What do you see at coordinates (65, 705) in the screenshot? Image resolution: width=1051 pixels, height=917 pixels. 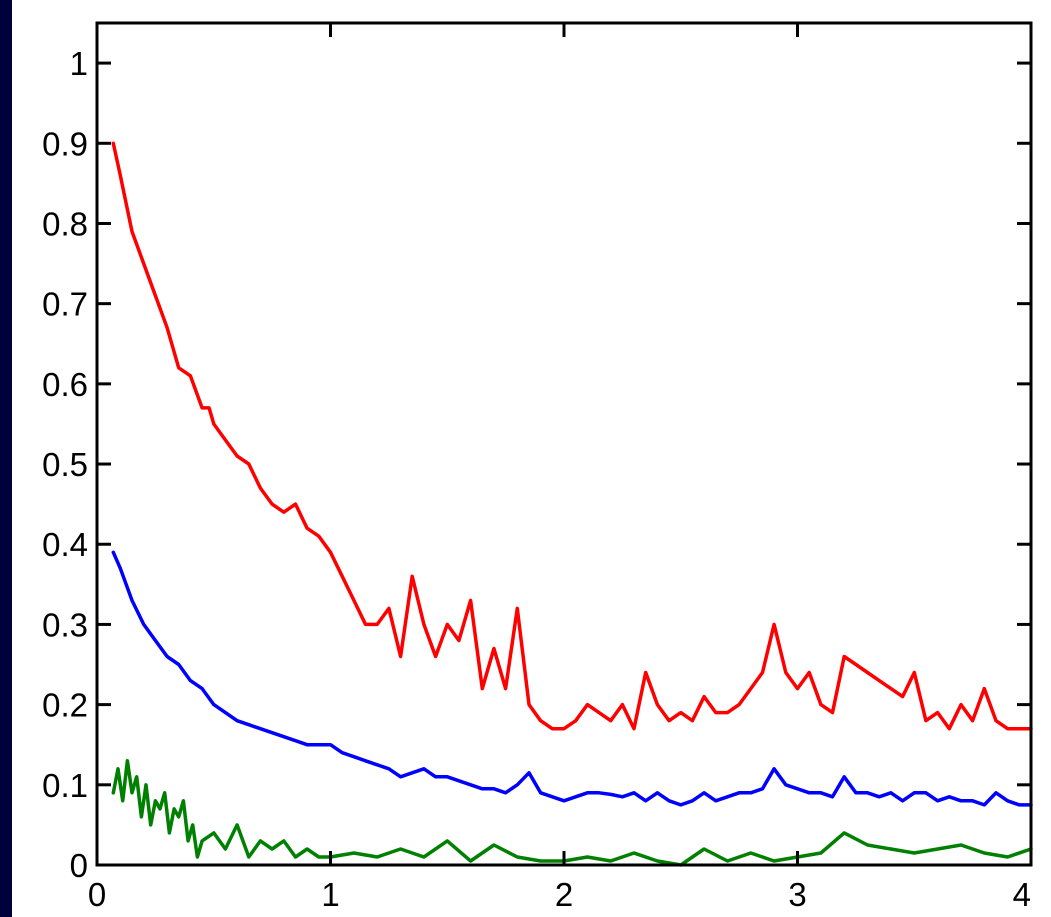 I see `y-tick-label: 0.2` at bounding box center [65, 705].